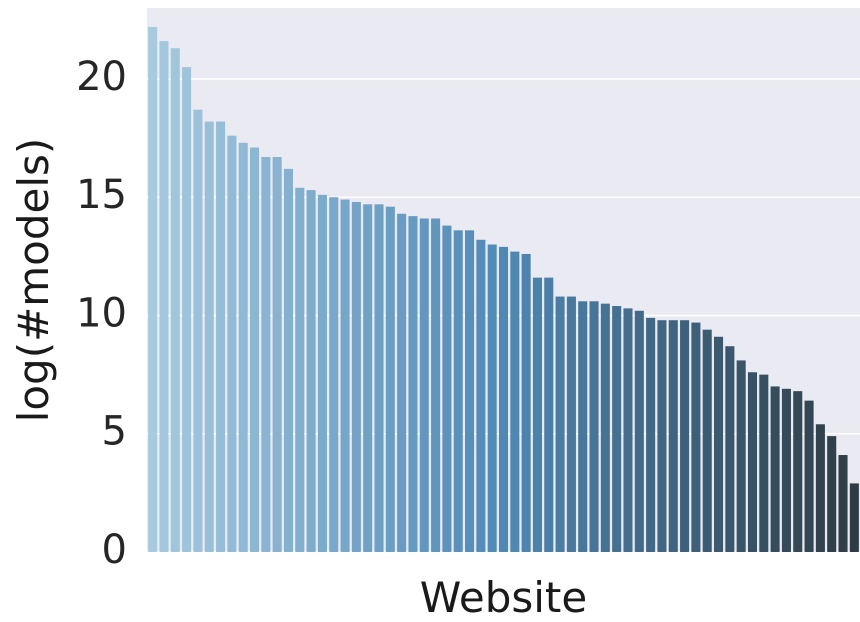  Describe the element at coordinates (114, 432) in the screenshot. I see `y-tick-label: 5` at that location.